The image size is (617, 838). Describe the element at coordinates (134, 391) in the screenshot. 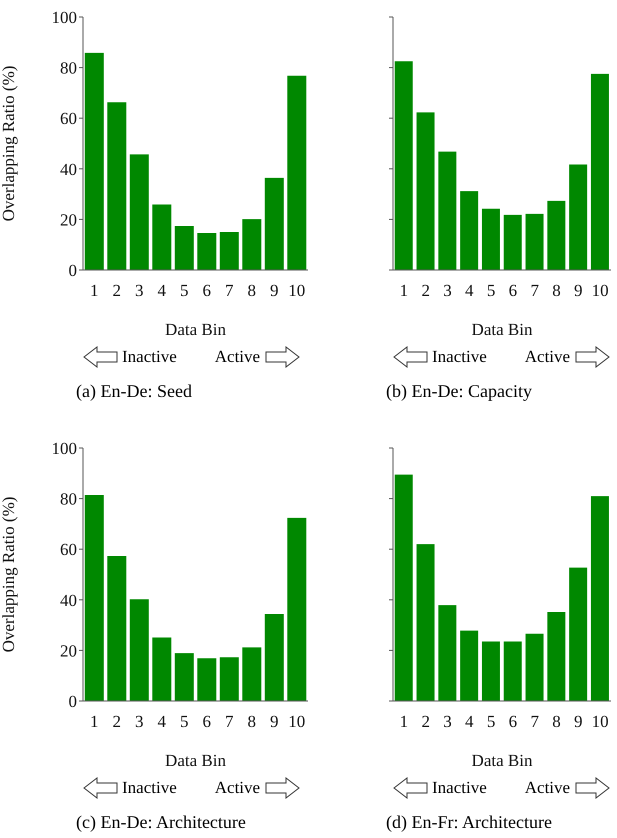

I see `text: (a) En-De: Seed` at that location.